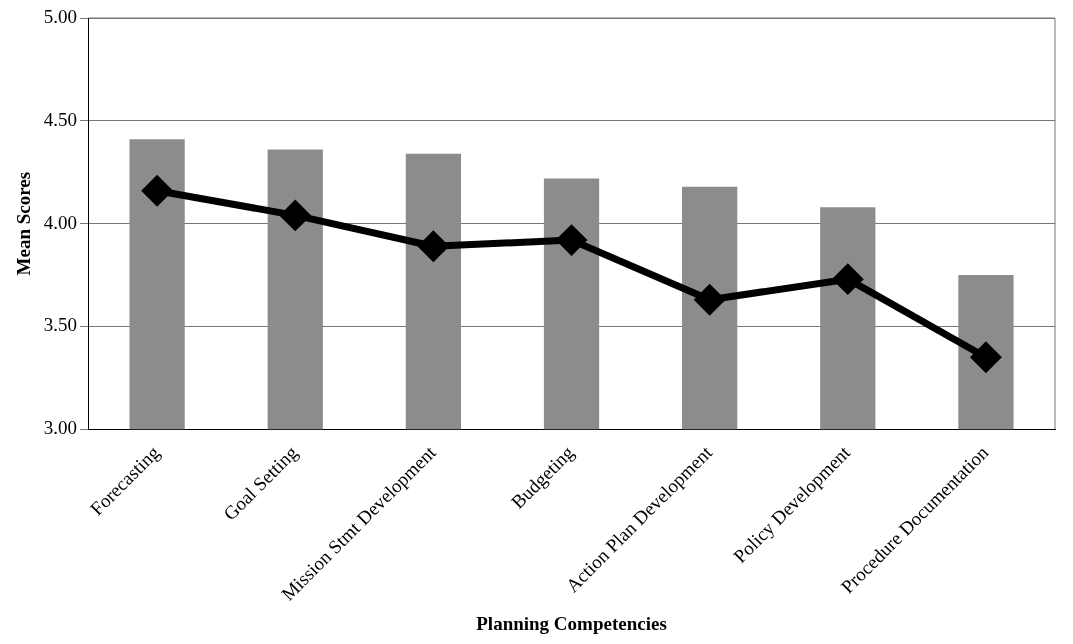 The height and width of the screenshot is (644, 1073). Describe the element at coordinates (571, 623) in the screenshot. I see `x-axis-title: Planning Competencies` at that location.